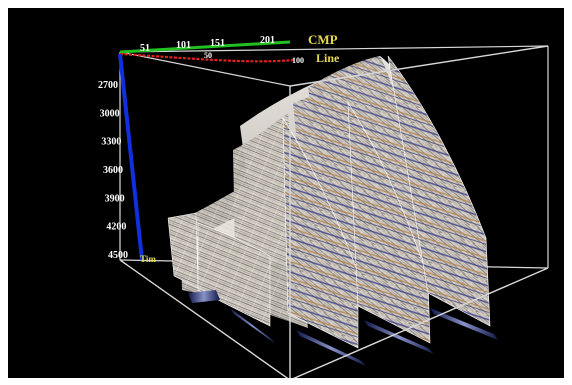 The width and height of the screenshot is (572, 385). I want to click on time-tick-label: 3000, so click(110, 113).